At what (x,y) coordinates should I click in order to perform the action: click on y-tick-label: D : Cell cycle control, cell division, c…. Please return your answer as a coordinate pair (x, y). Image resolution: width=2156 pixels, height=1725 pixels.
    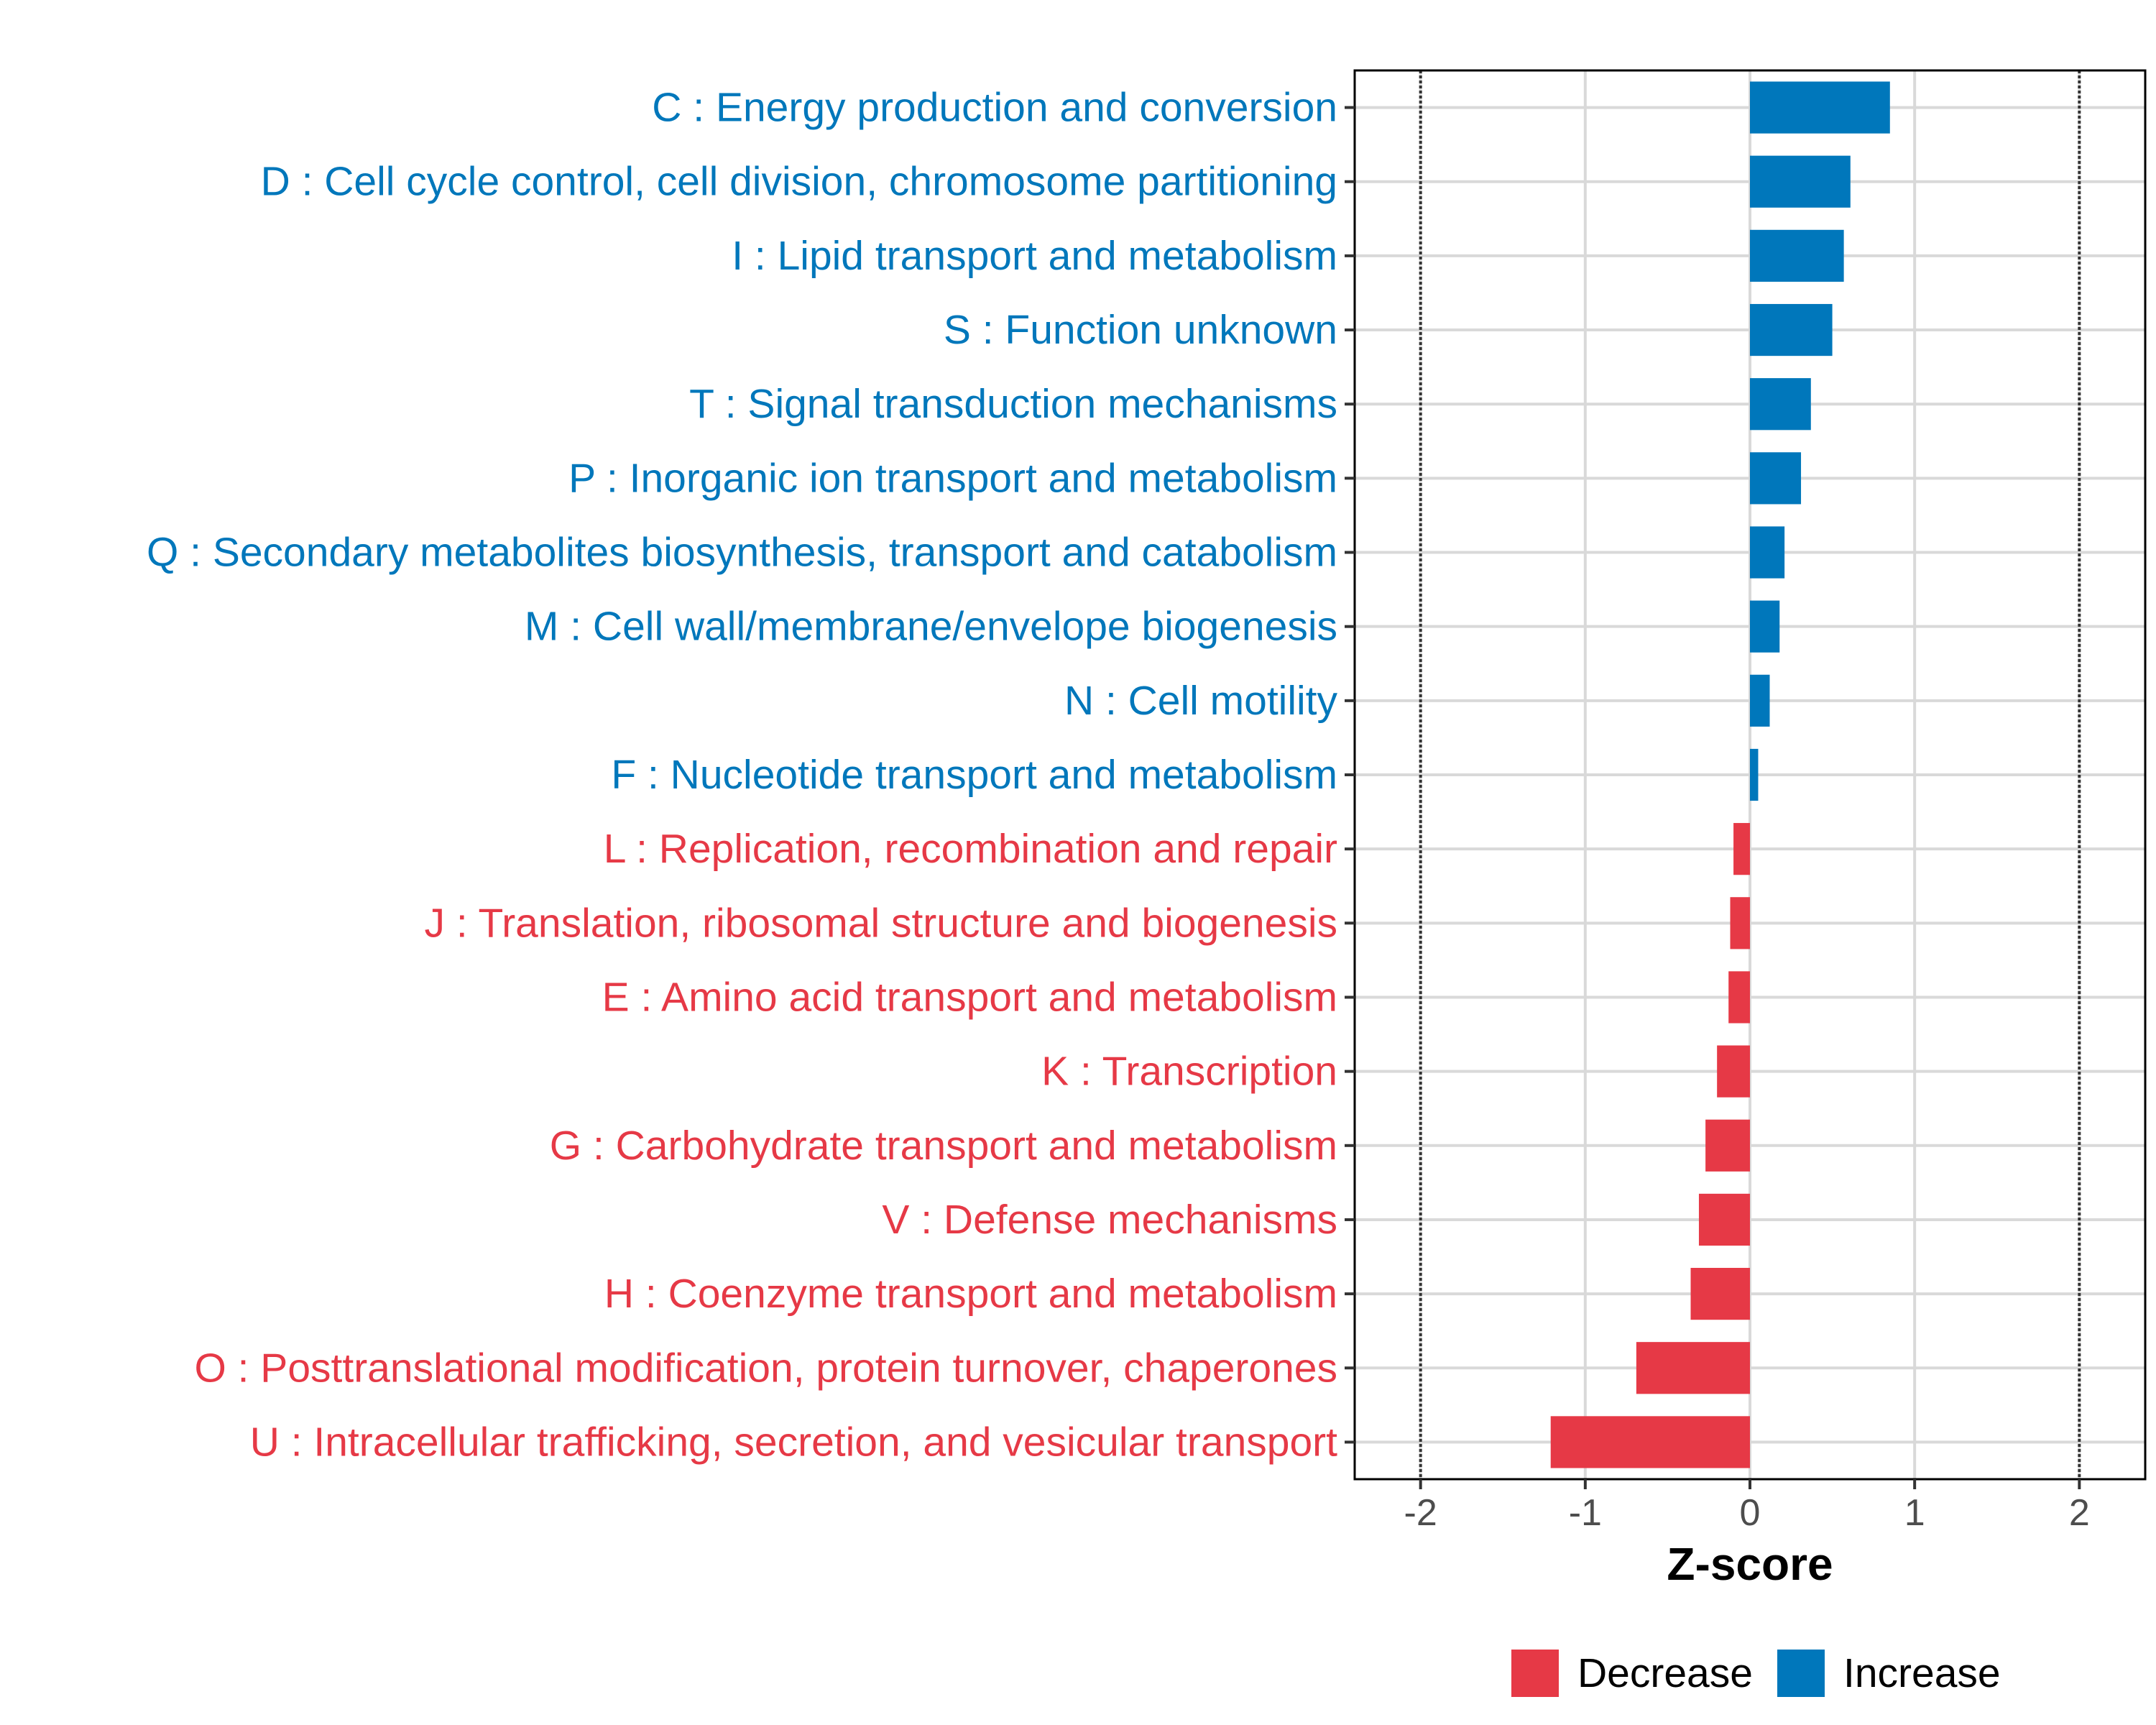
    Looking at the image, I should click on (799, 182).